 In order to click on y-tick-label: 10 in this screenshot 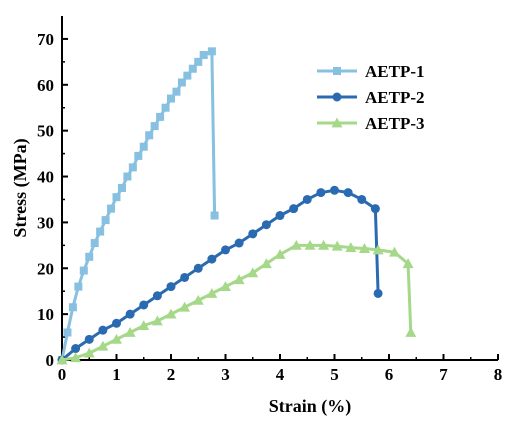, I will do `click(45, 314)`.